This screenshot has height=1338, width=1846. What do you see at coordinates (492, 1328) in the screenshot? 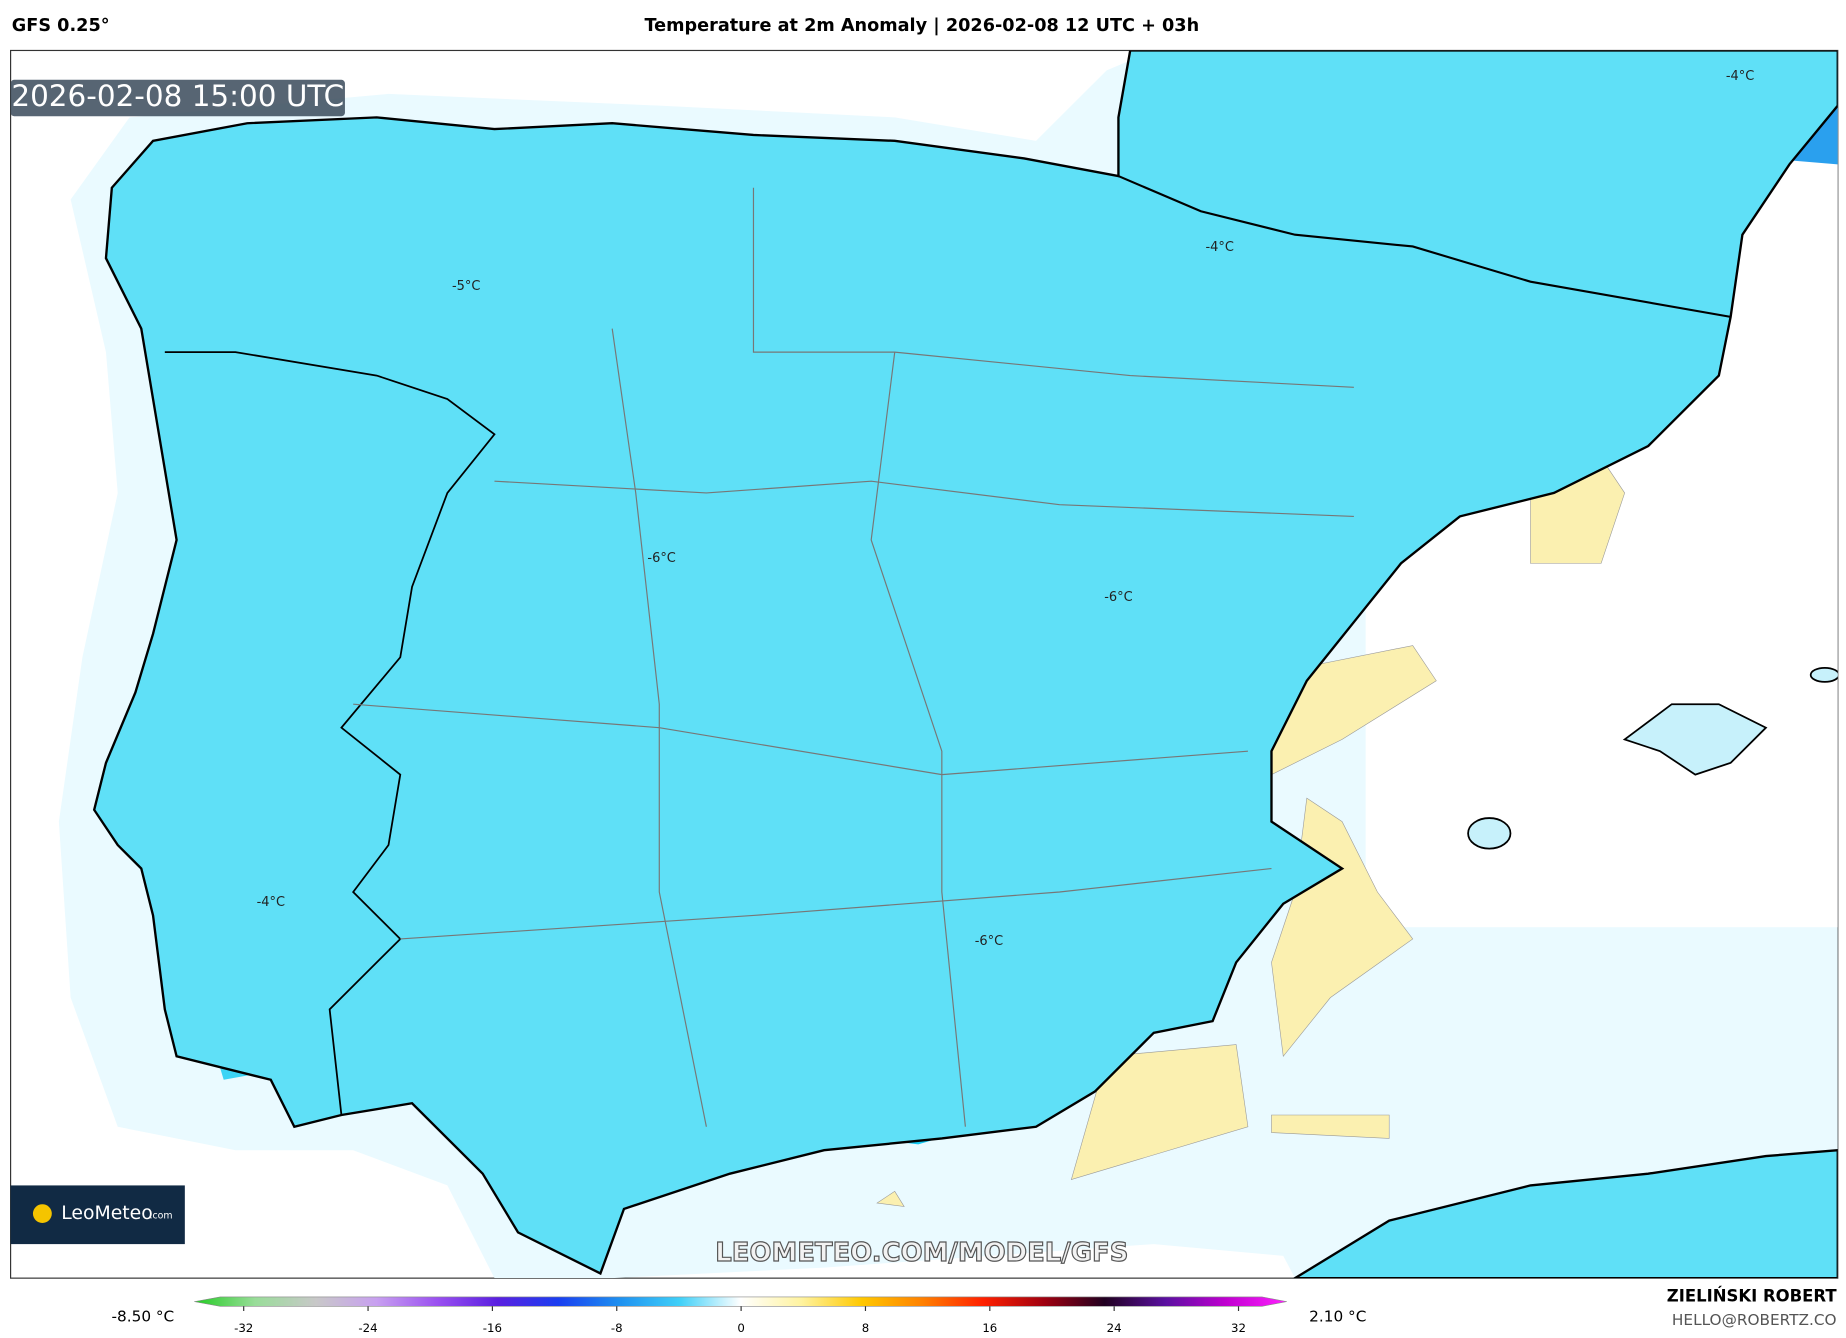
I see `colorbar-tick-label: -16` at bounding box center [492, 1328].